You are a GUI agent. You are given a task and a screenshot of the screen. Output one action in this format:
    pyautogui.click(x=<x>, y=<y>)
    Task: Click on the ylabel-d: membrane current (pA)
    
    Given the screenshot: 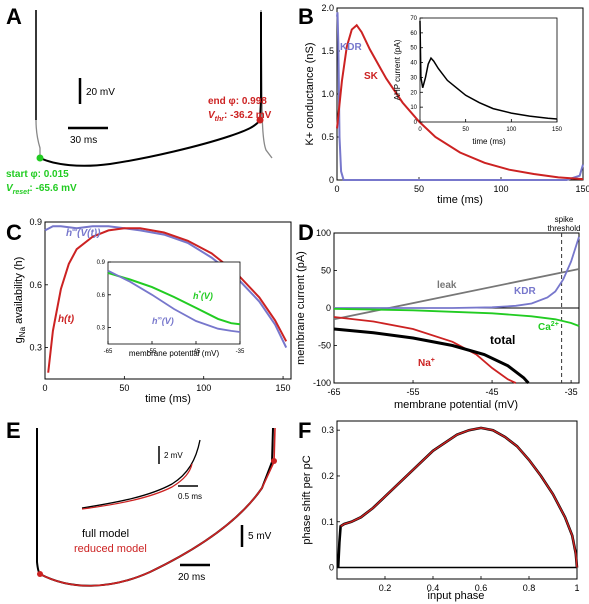 What is the action you would take?
    pyautogui.click(x=301, y=308)
    